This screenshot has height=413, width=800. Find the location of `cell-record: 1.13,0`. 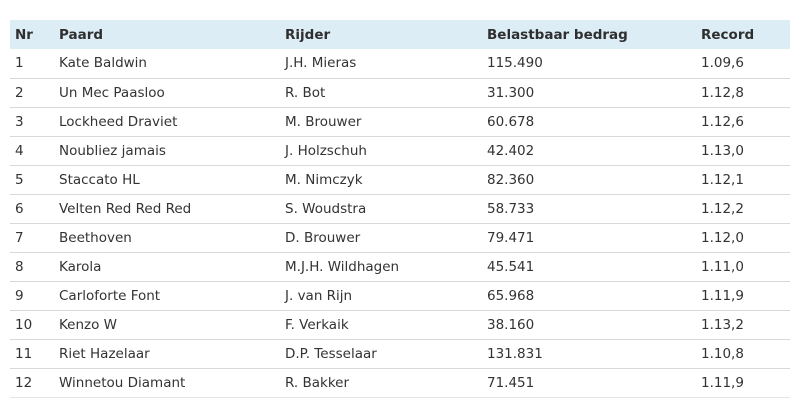

cell-record: 1.13,0 is located at coordinates (722, 150).